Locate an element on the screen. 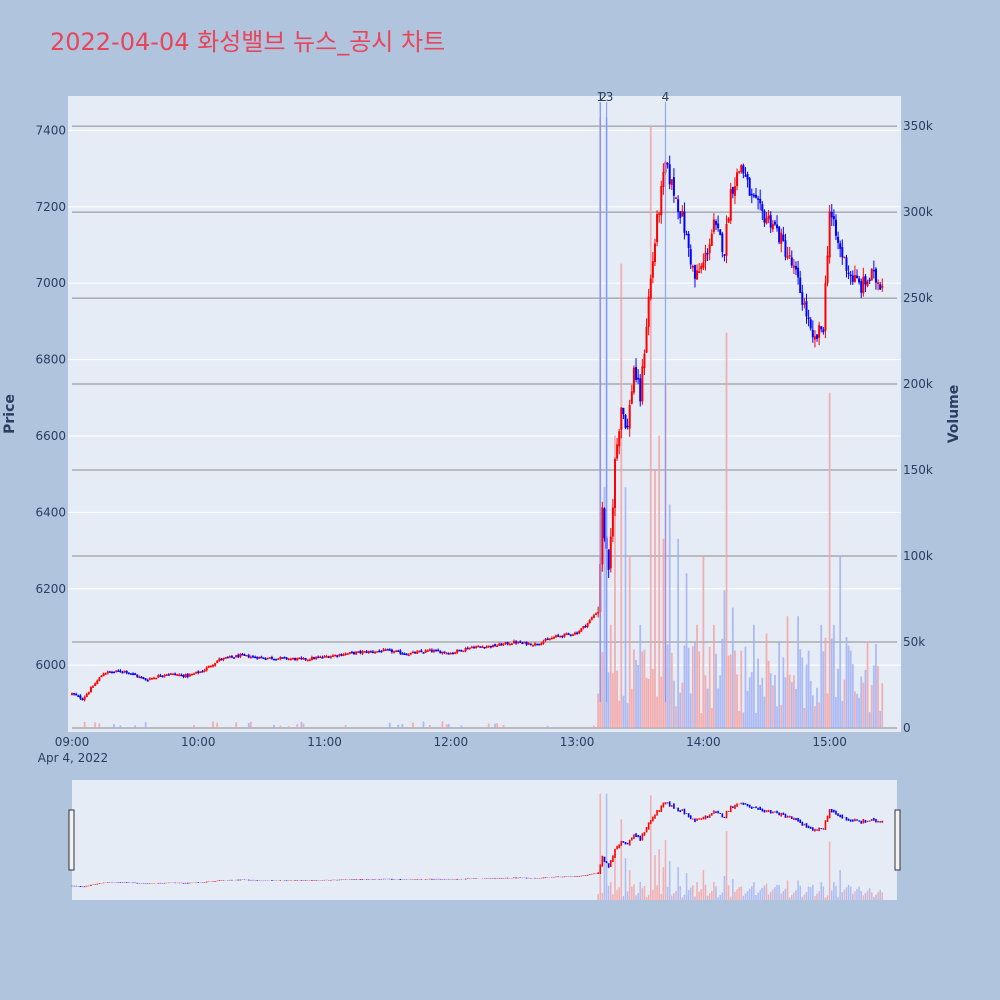 The image size is (1000, 1000). range-slider-handle-left is located at coordinates (71, 840).